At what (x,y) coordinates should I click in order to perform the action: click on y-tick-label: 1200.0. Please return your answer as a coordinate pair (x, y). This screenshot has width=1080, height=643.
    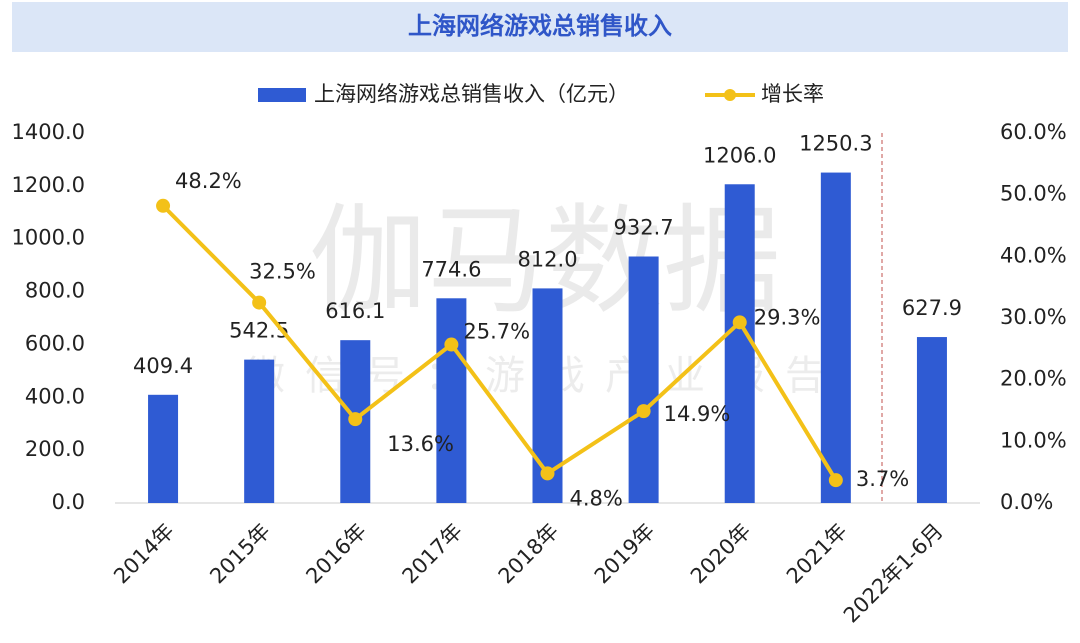
    Looking at the image, I should click on (48, 185).